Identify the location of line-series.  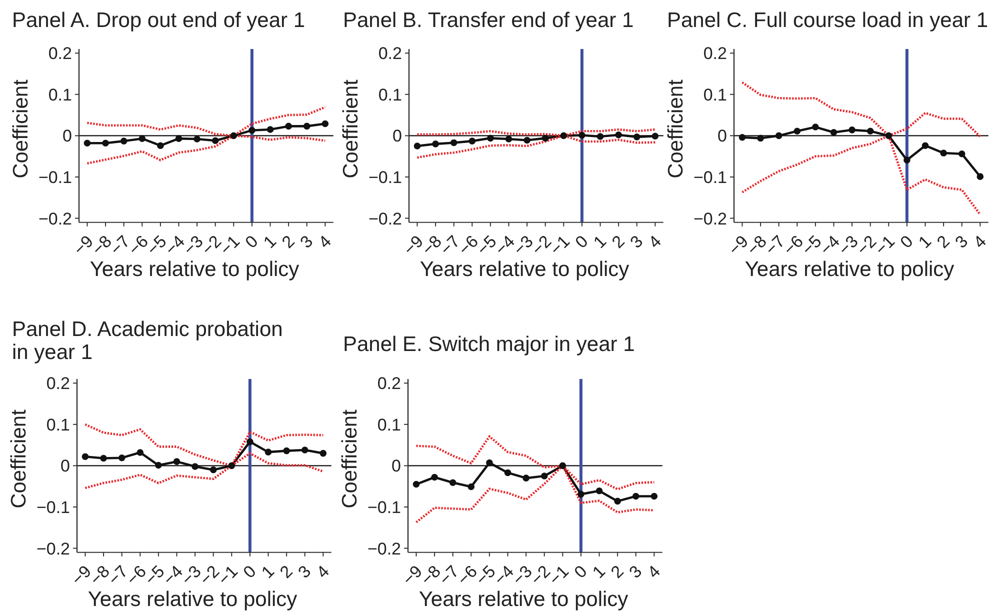
(861, 109).